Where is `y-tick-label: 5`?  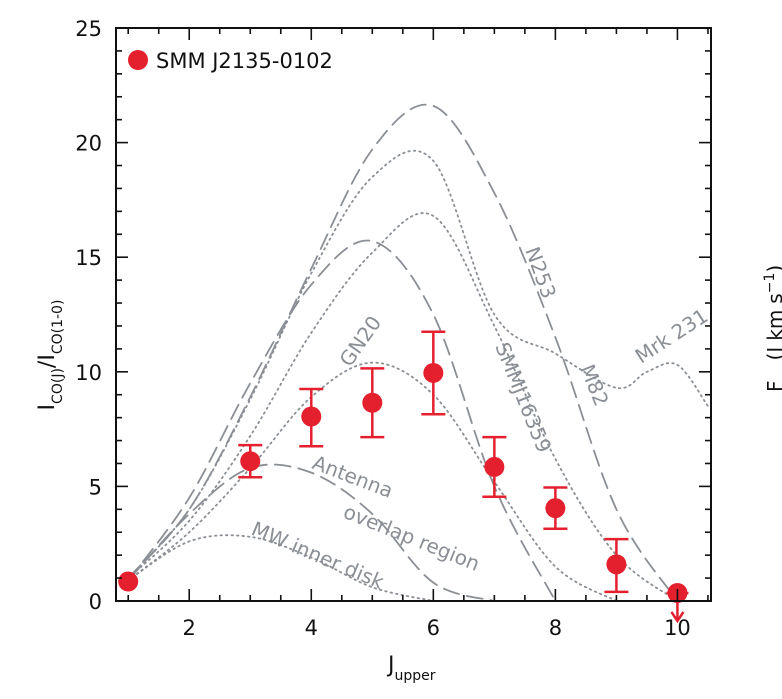
y-tick-label: 5 is located at coordinates (95, 487).